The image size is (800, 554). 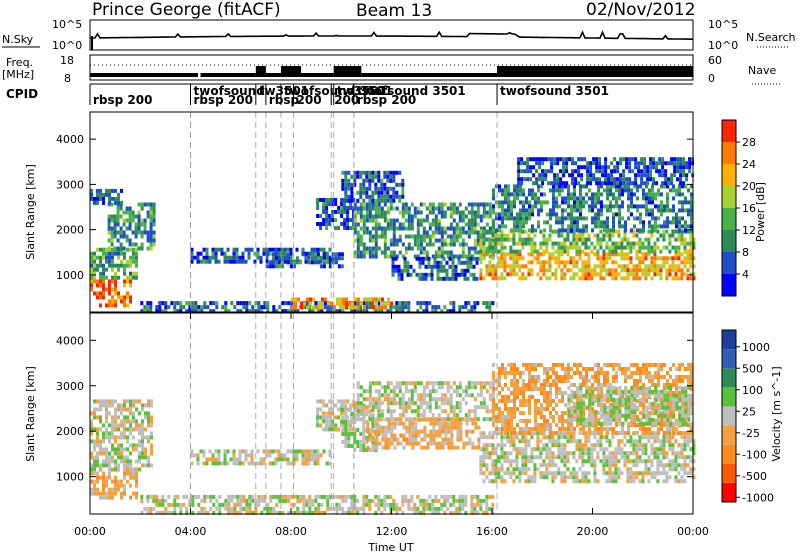 I want to click on colorbar-swatch, so click(x=729, y=263).